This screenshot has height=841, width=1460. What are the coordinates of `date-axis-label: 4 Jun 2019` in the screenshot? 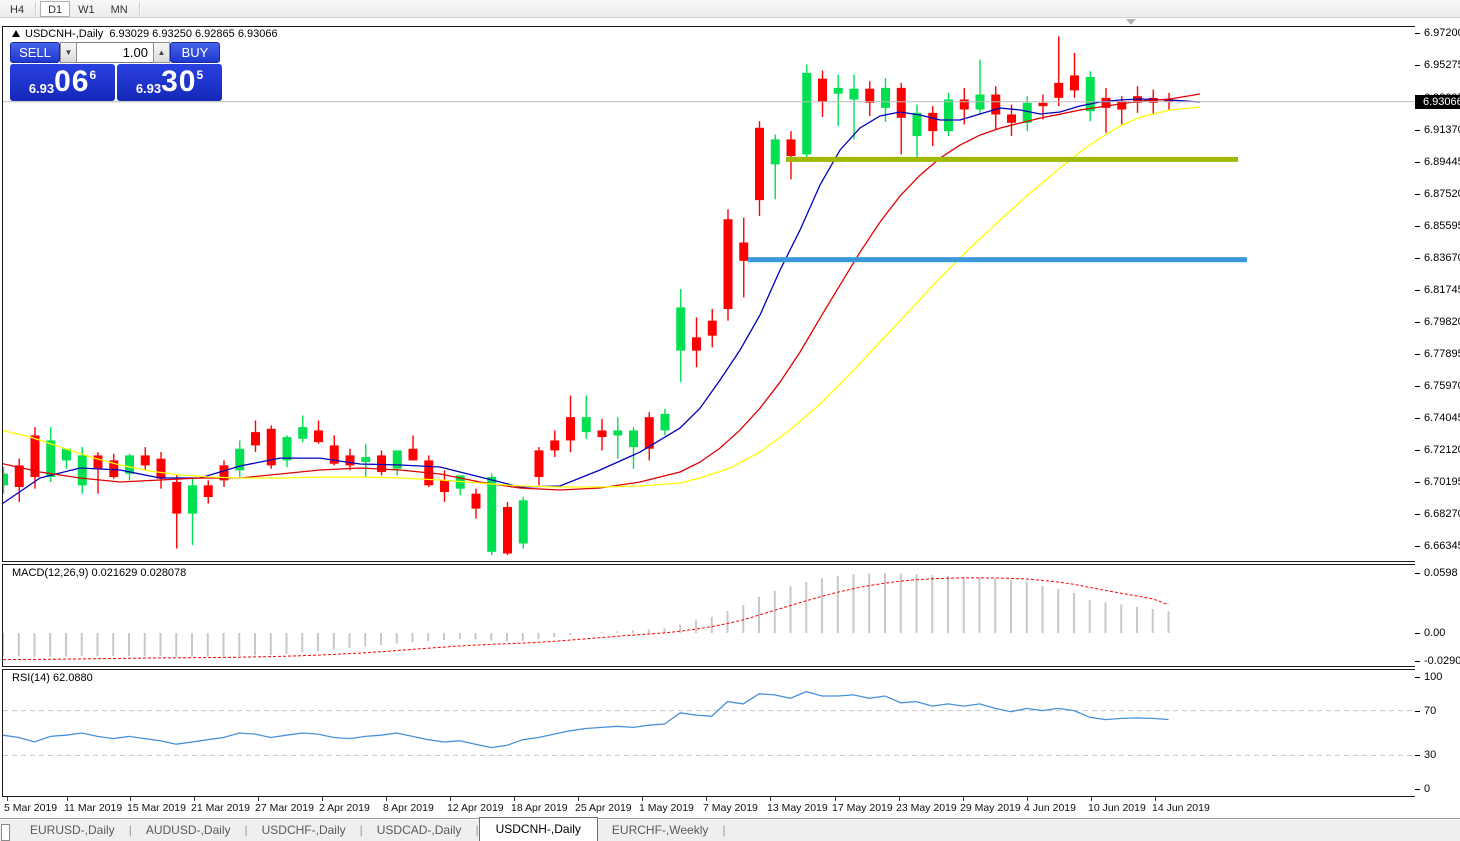 It's located at (1050, 808).